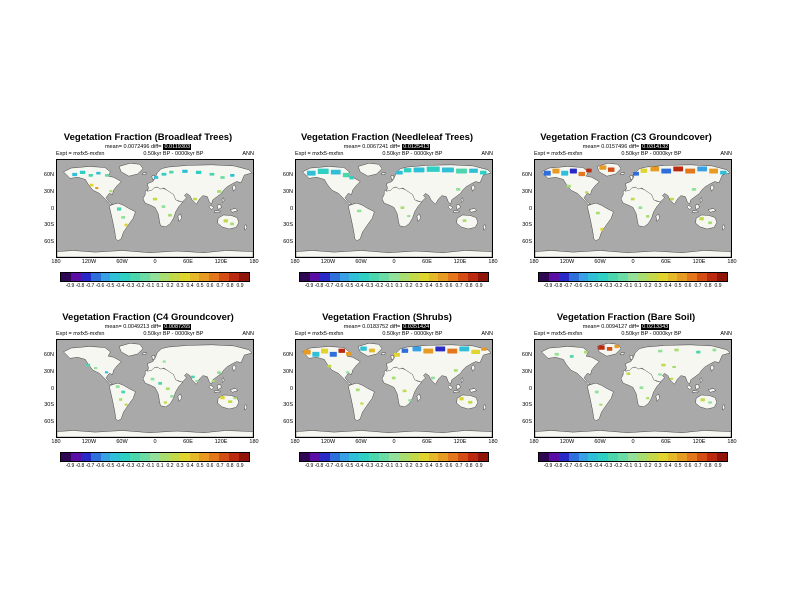 This screenshot has width=800, height=600. What do you see at coordinates (648, 466) in the screenshot?
I see `colorbar-tick-label: 0.2` at bounding box center [648, 466].